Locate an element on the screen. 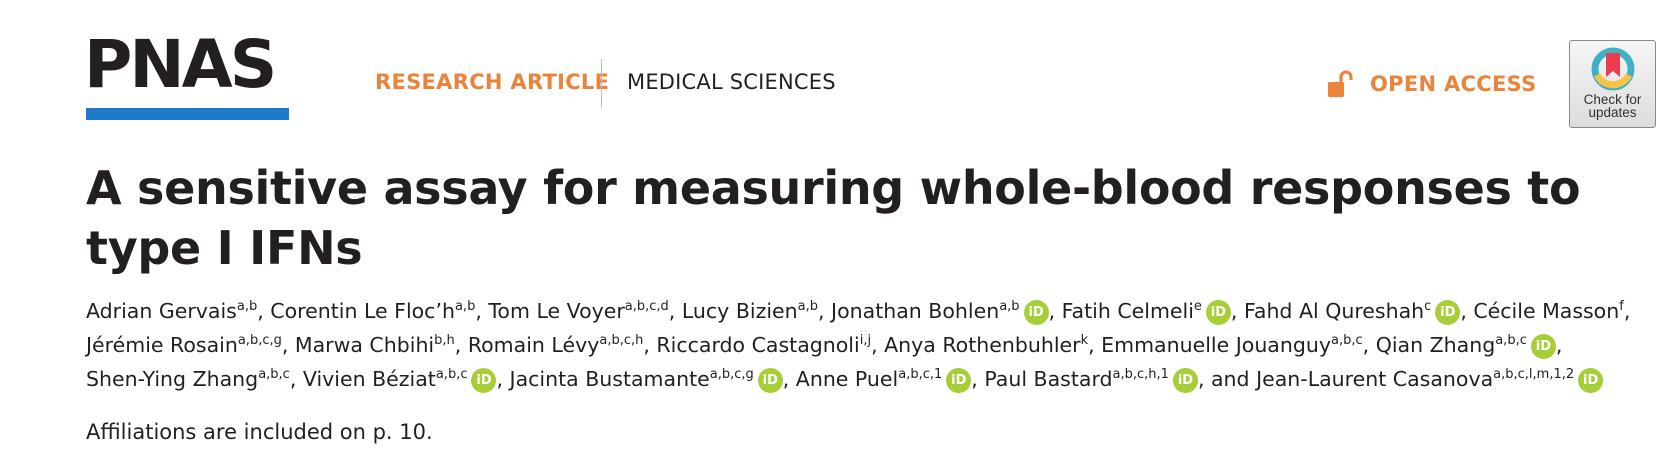 The image size is (1674, 450). author-name: Fatih Celmelie is located at coordinates (1132, 311).